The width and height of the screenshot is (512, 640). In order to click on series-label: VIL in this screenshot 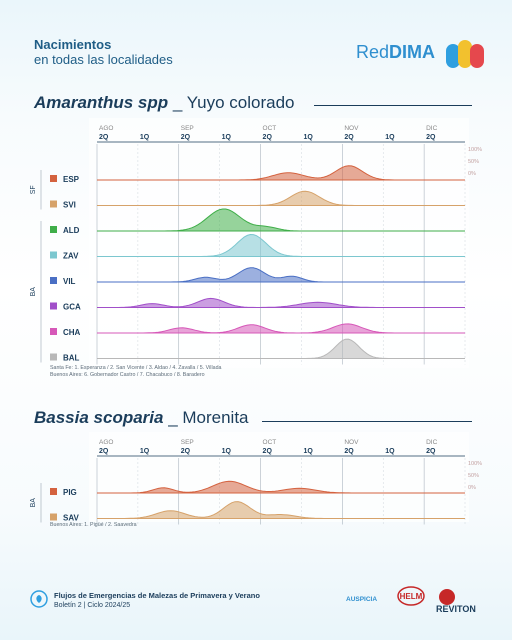, I will do `click(69, 281)`.